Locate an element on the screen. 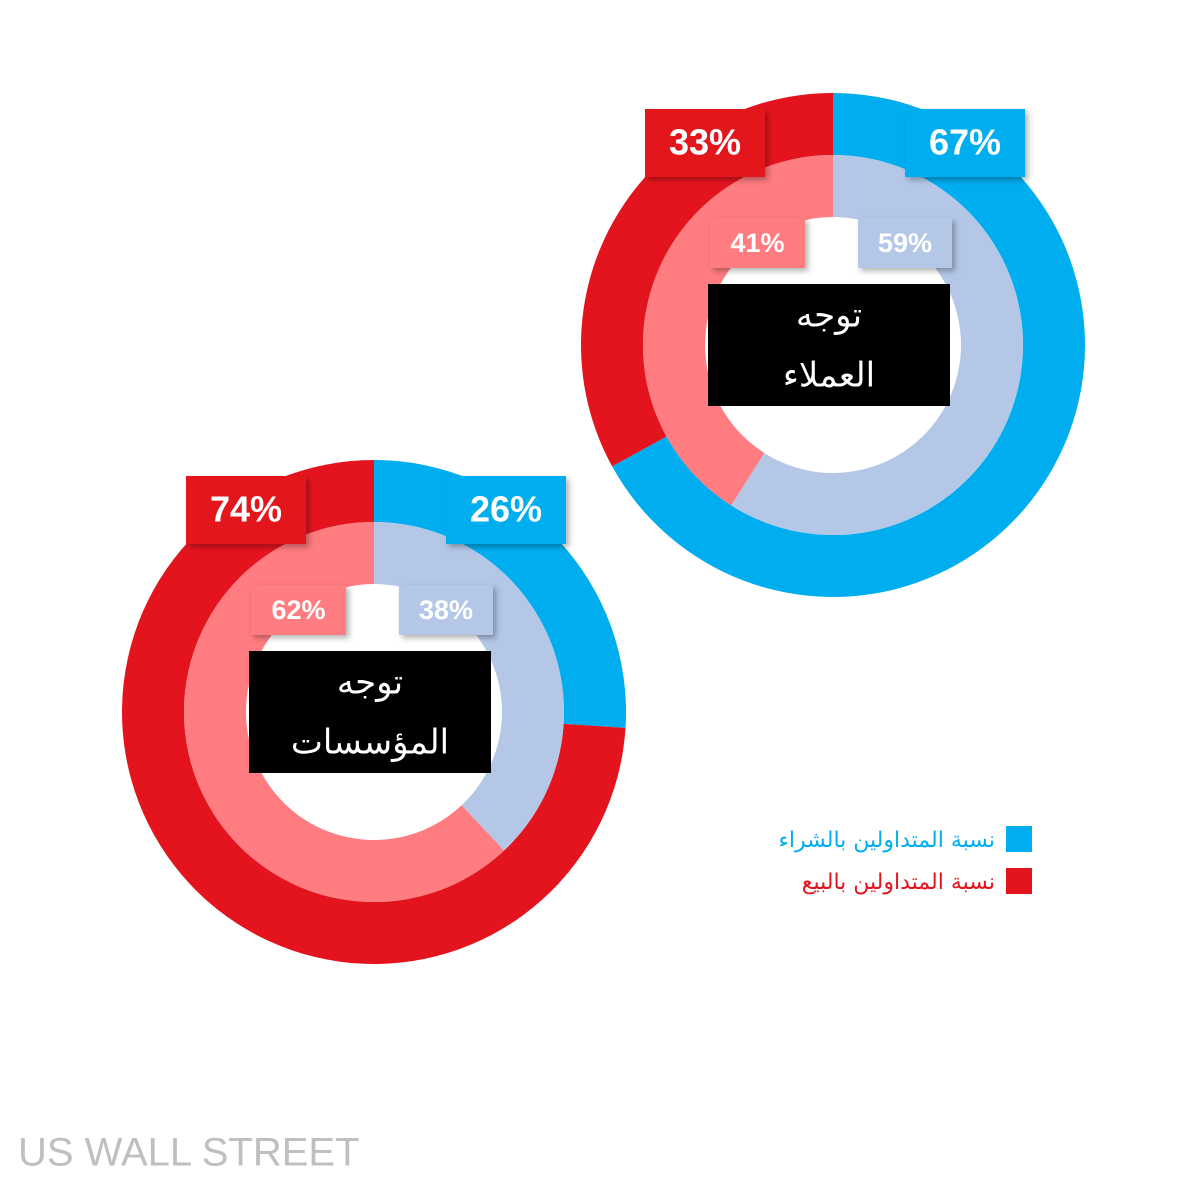 The height and width of the screenshot is (1181, 1181). value-label: 33% is located at coordinates (705, 142).